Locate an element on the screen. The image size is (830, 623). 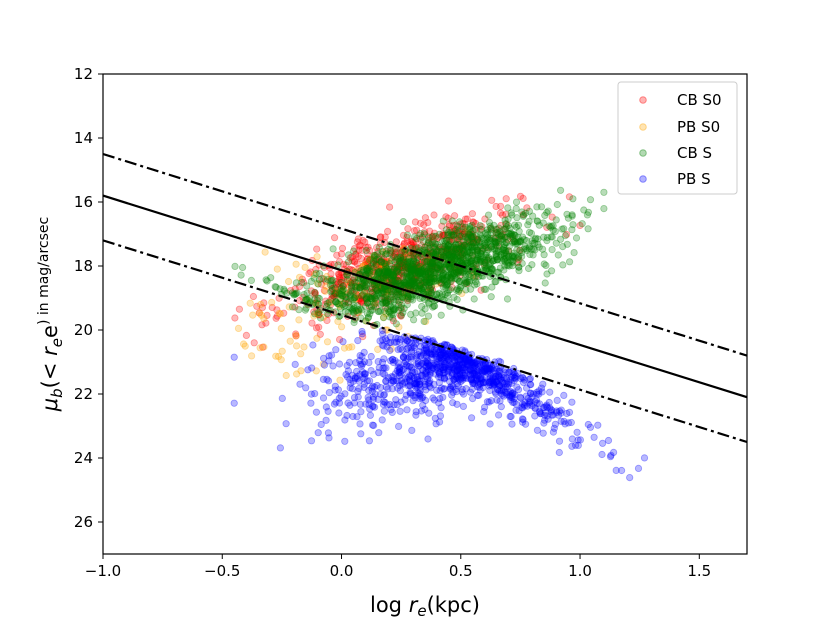
y-tick-label: 12 is located at coordinates (83, 74).